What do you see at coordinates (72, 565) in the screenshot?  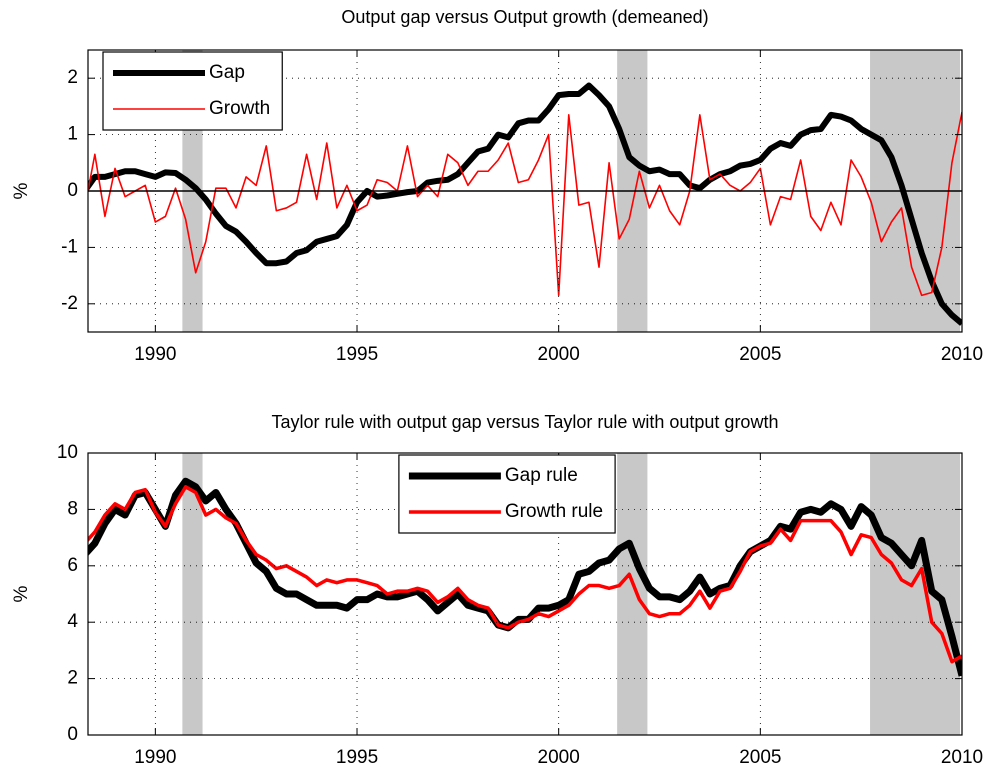 I see `y-tick-label: 6` at bounding box center [72, 565].